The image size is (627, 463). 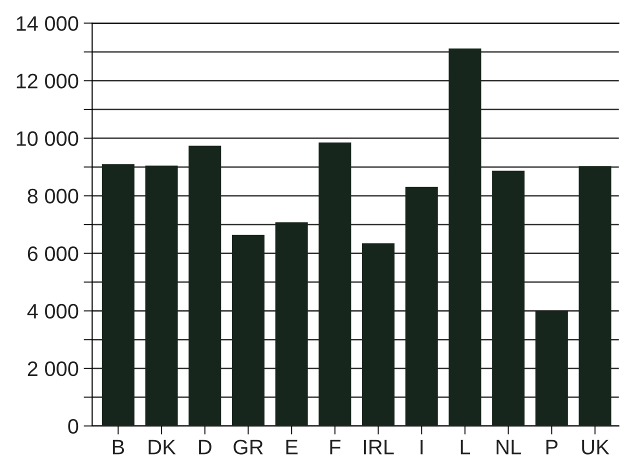 I want to click on y-tick-label: 10 000, so click(x=47, y=138).